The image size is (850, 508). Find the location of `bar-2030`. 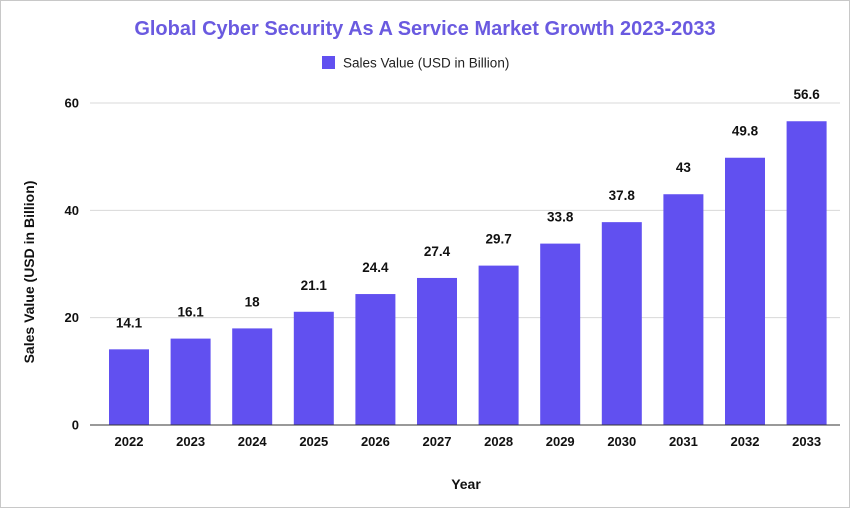

bar-2030 is located at coordinates (621, 323).